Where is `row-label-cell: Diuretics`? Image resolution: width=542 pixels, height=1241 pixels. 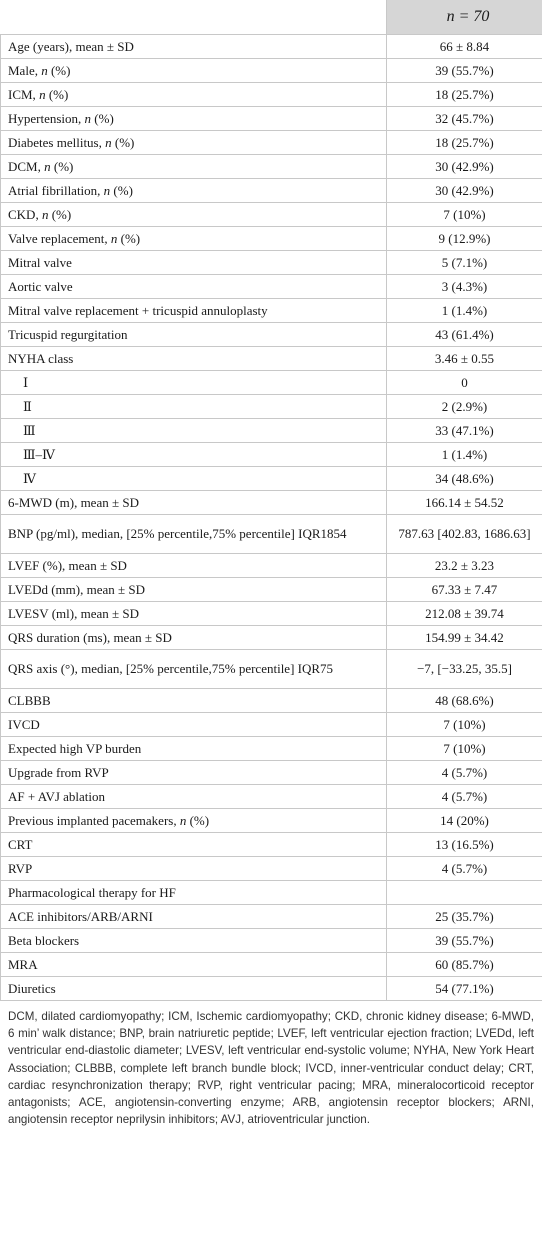 row-label-cell: Diuretics is located at coordinates (193, 988).